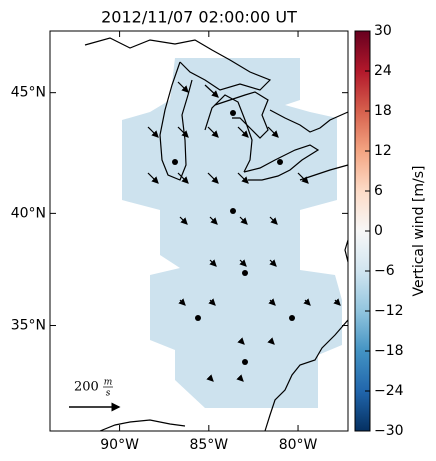 Image resolution: width=436 pixels, height=461 pixels. What do you see at coordinates (378, 231) in the screenshot?
I see `colorbar-tick-label: 0` at bounding box center [378, 231].